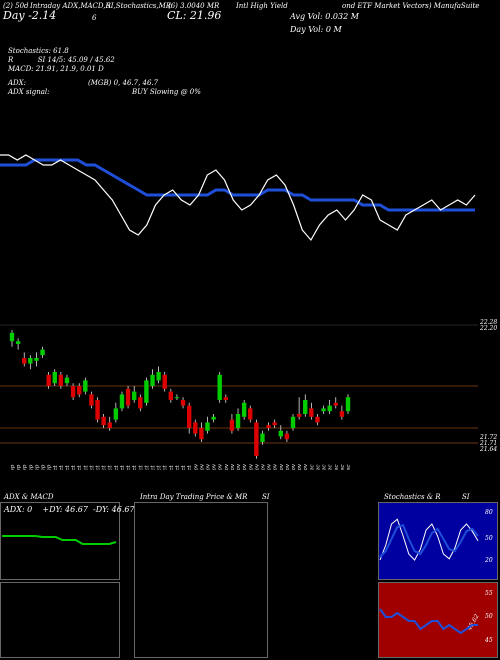 The image size is (500, 660). I want to click on macd-panel, so click(60, 620).